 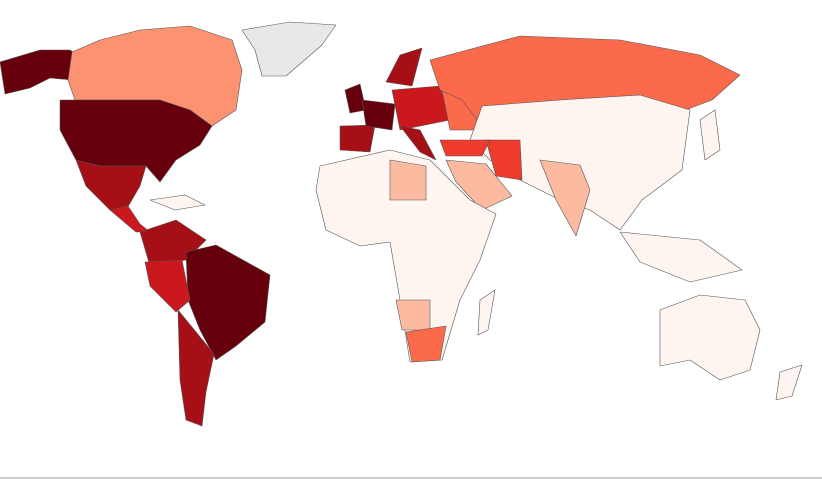 What do you see at coordinates (710, 135) in the screenshot?
I see `japan` at bounding box center [710, 135].